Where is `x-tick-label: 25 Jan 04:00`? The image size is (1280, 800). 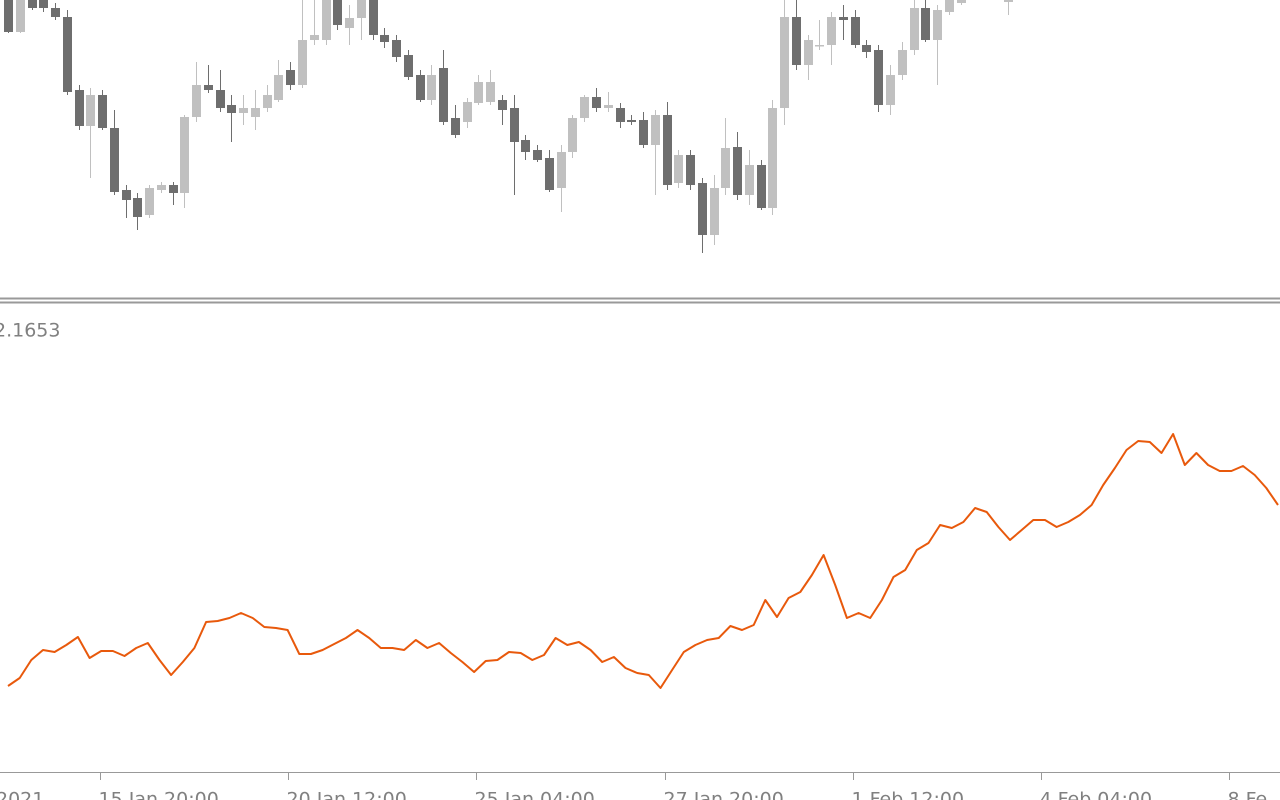 x-tick-label: 25 Jan 04:00 is located at coordinates (535, 794).